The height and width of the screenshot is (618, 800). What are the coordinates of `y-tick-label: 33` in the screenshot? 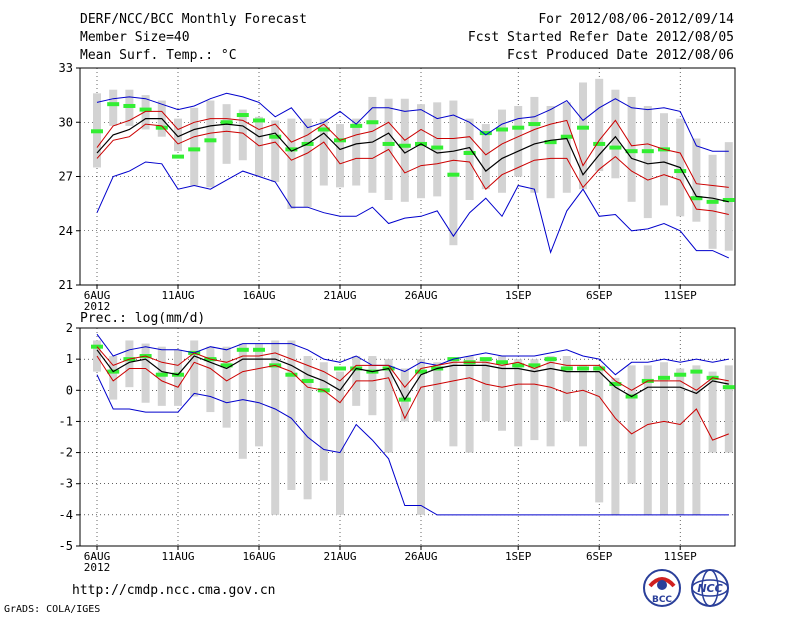 It's located at (66, 68).